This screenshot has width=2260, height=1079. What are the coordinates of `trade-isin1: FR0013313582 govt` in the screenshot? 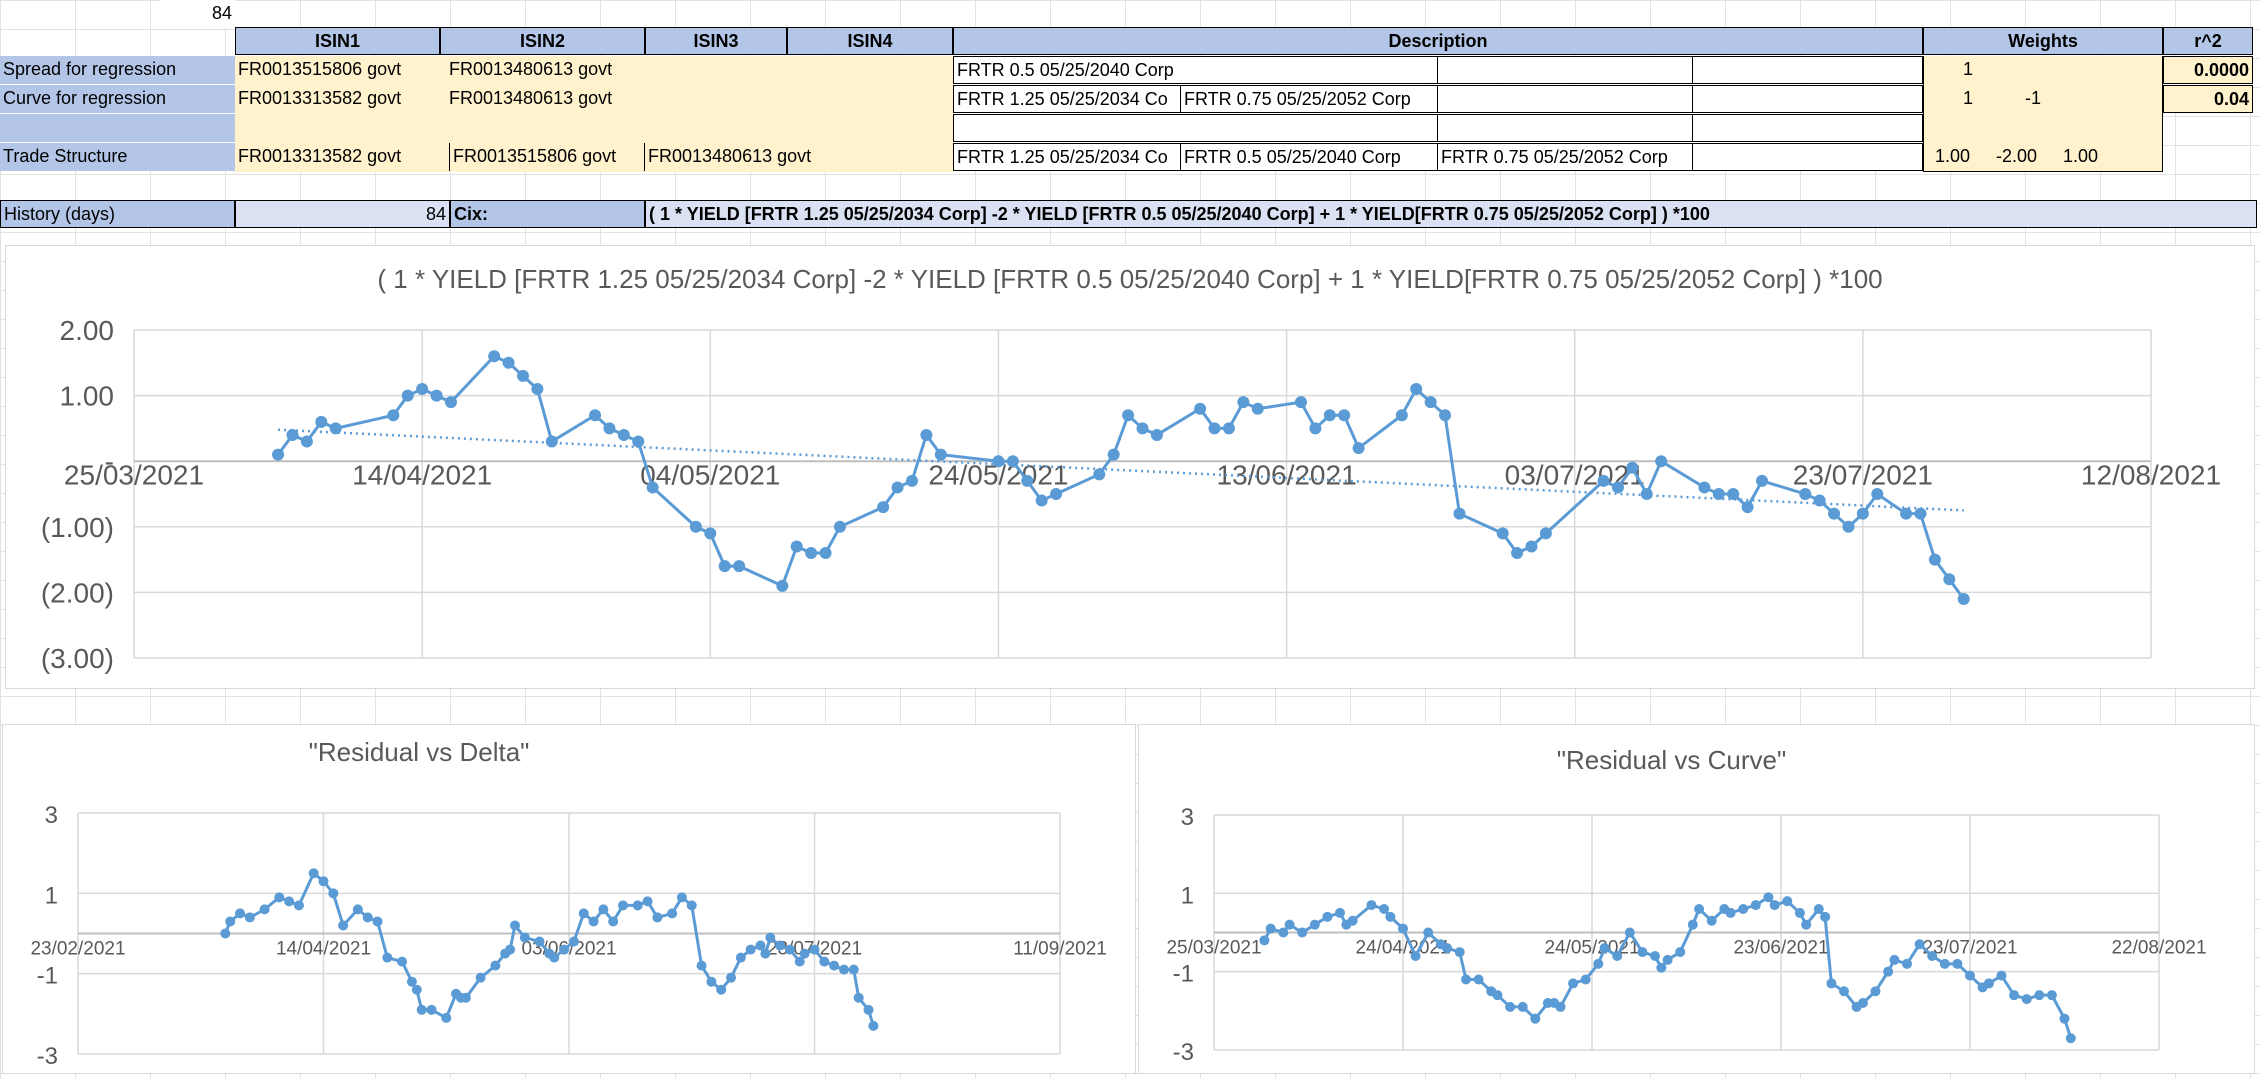 It's located at (342, 157).